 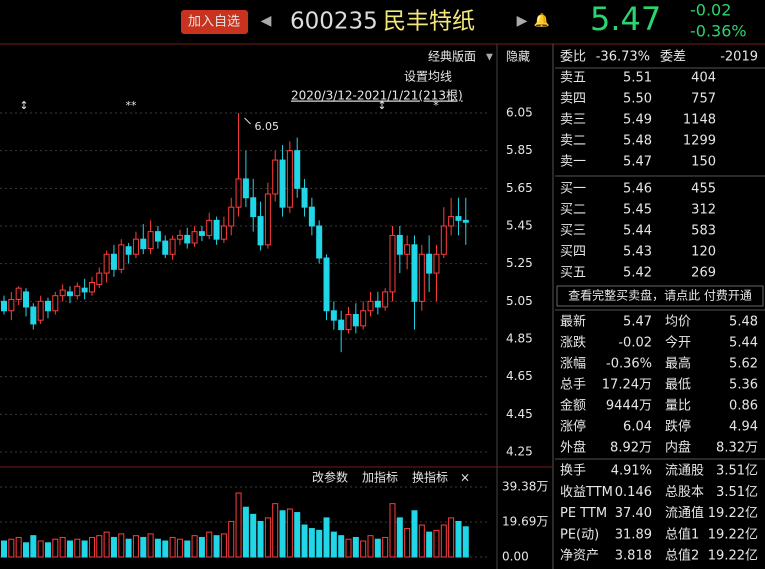 I want to click on notice-box, so click(x=660, y=296).